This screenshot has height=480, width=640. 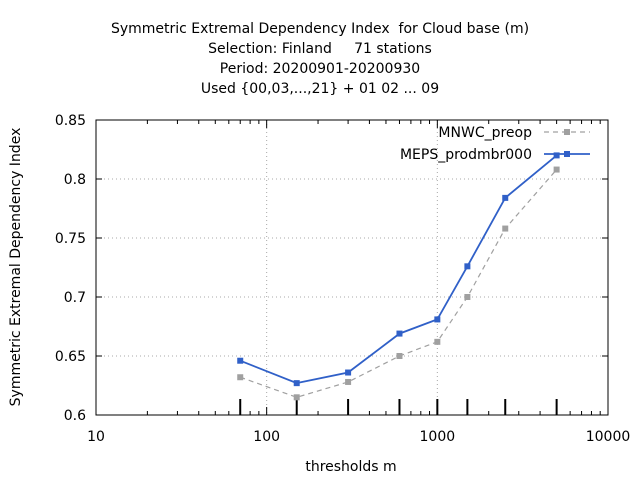 I want to click on y-axis-label: Symmetric Extremal Dependency Index, so click(x=16, y=267).